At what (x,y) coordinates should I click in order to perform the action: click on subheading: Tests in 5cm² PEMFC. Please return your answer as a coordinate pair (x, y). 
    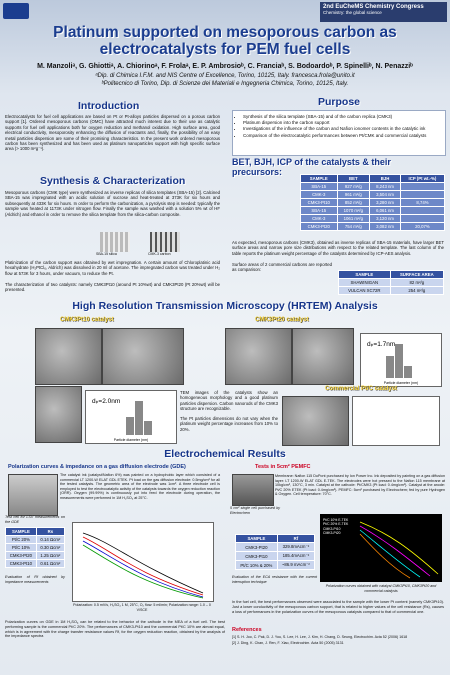
    Looking at the image, I should click on (283, 467).